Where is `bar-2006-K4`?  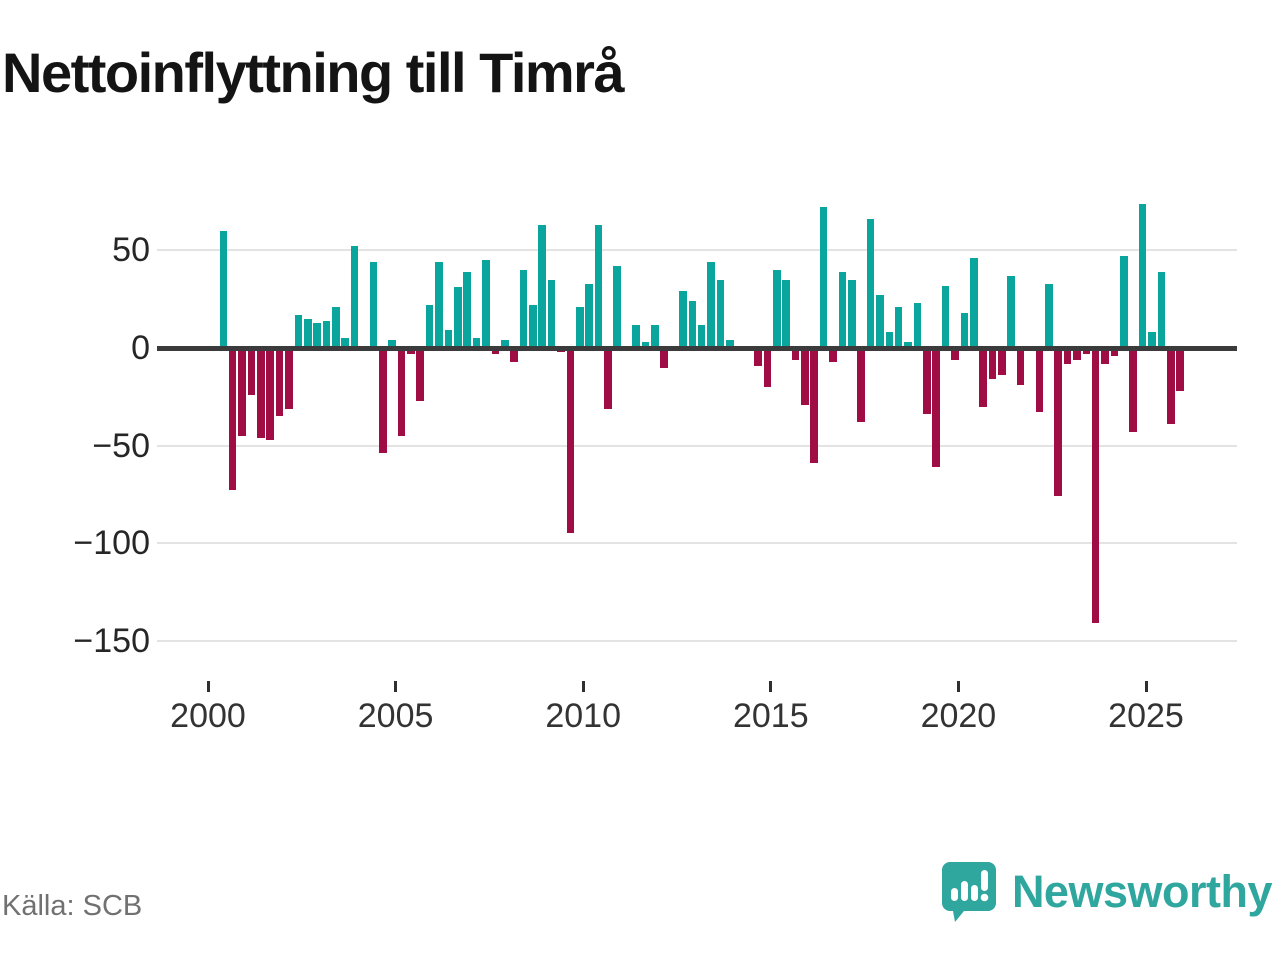
bar-2006-K4 is located at coordinates (467, 309).